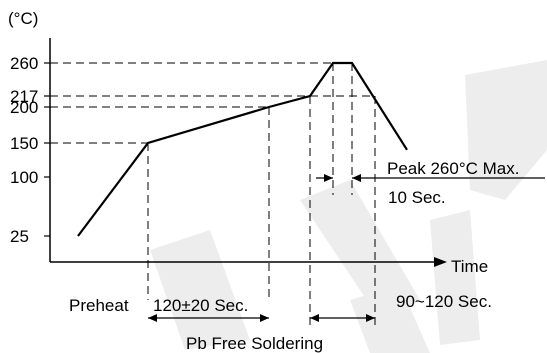 This screenshot has height=353, width=547. Describe the element at coordinates (24, 96) in the screenshot. I see `y-tick-label-217: 217` at that location.